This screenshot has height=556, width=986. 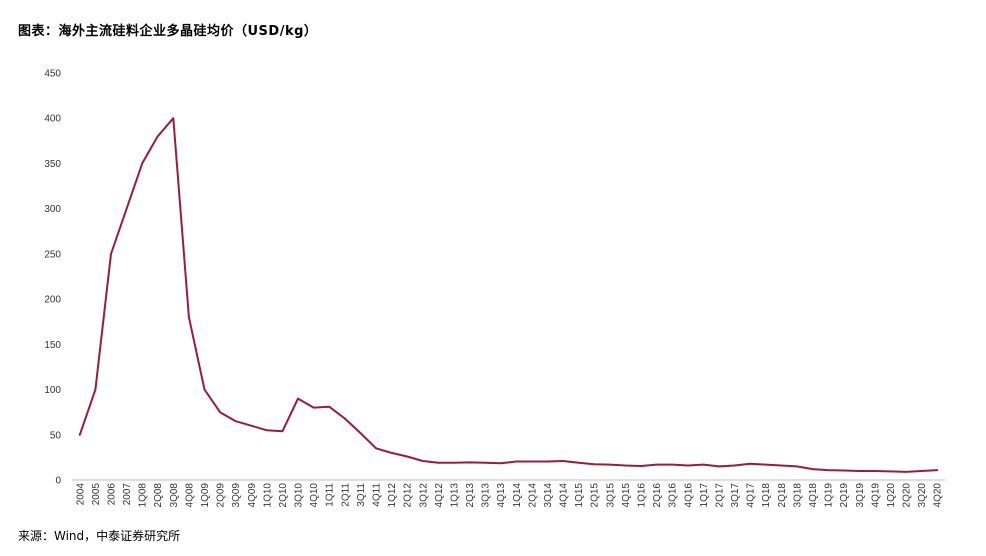 What do you see at coordinates (52, 278) in the screenshot?
I see `y-axis: 0 50 100 150 200 250 300 350 400 450` at bounding box center [52, 278].